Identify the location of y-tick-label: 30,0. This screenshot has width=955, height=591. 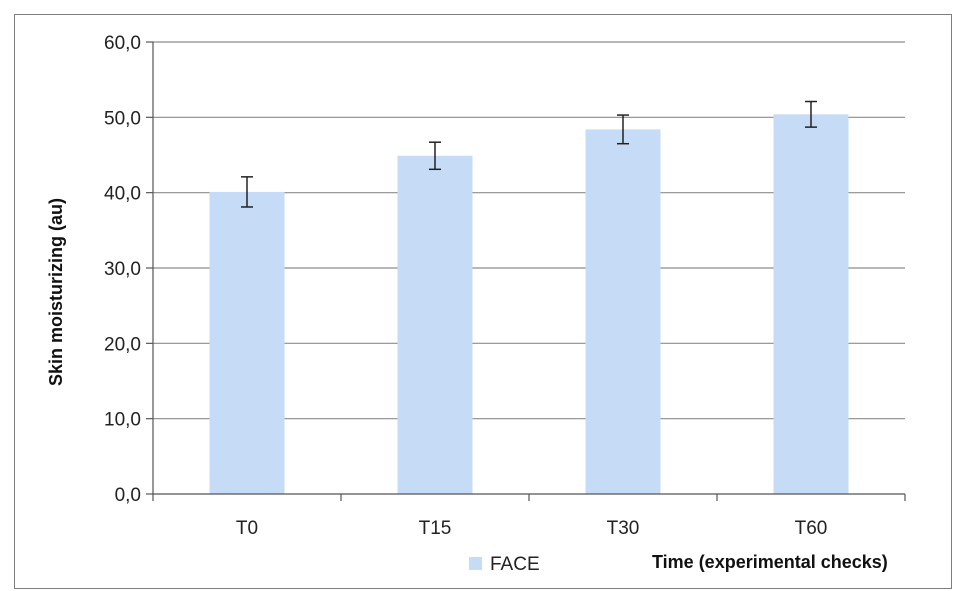
(122, 269).